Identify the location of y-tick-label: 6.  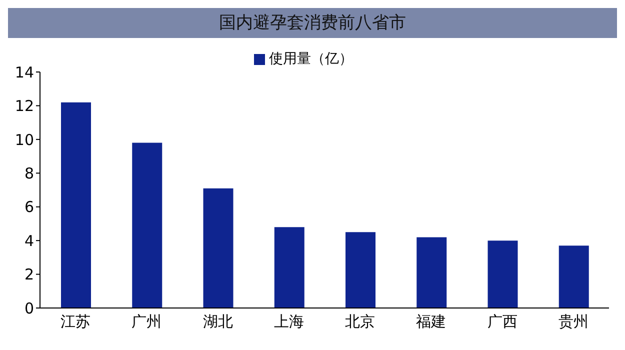
(29, 207).